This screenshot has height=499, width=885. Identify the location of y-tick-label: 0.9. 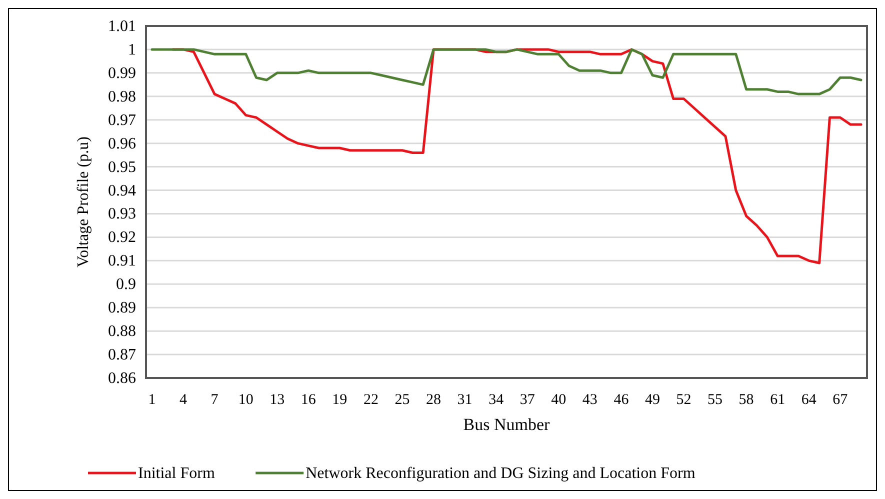
(126, 285).